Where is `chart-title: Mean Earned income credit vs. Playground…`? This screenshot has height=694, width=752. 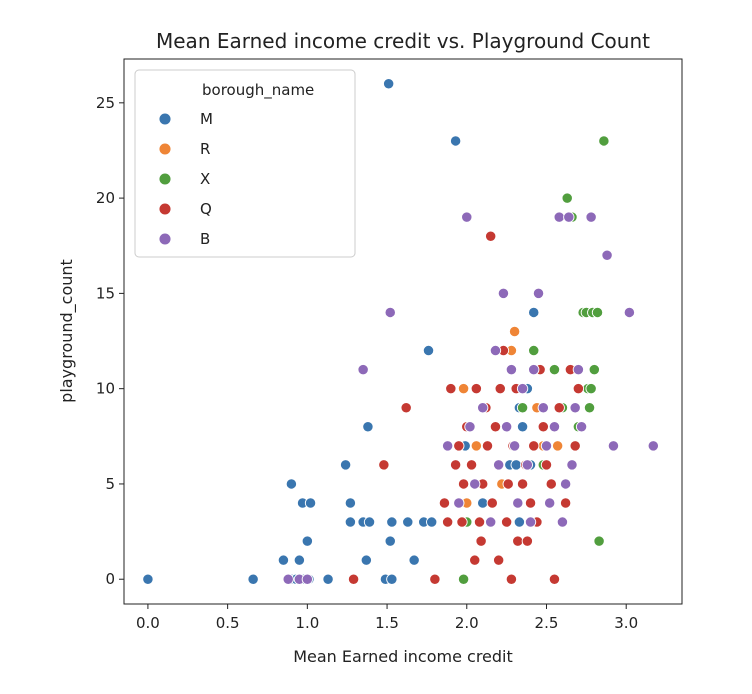 chart-title: Mean Earned income credit vs. Playground… is located at coordinates (403, 41).